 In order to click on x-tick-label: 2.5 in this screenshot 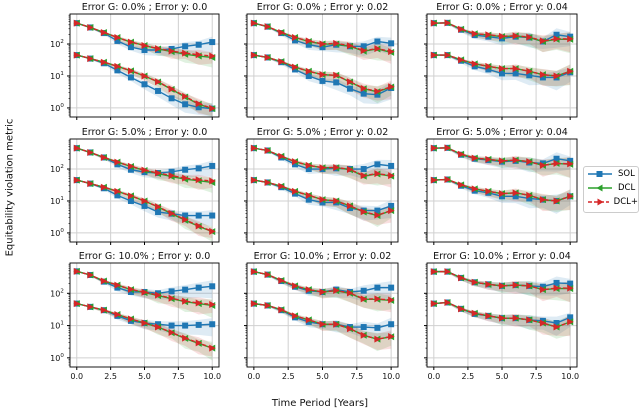, I will do `click(468, 376)`.